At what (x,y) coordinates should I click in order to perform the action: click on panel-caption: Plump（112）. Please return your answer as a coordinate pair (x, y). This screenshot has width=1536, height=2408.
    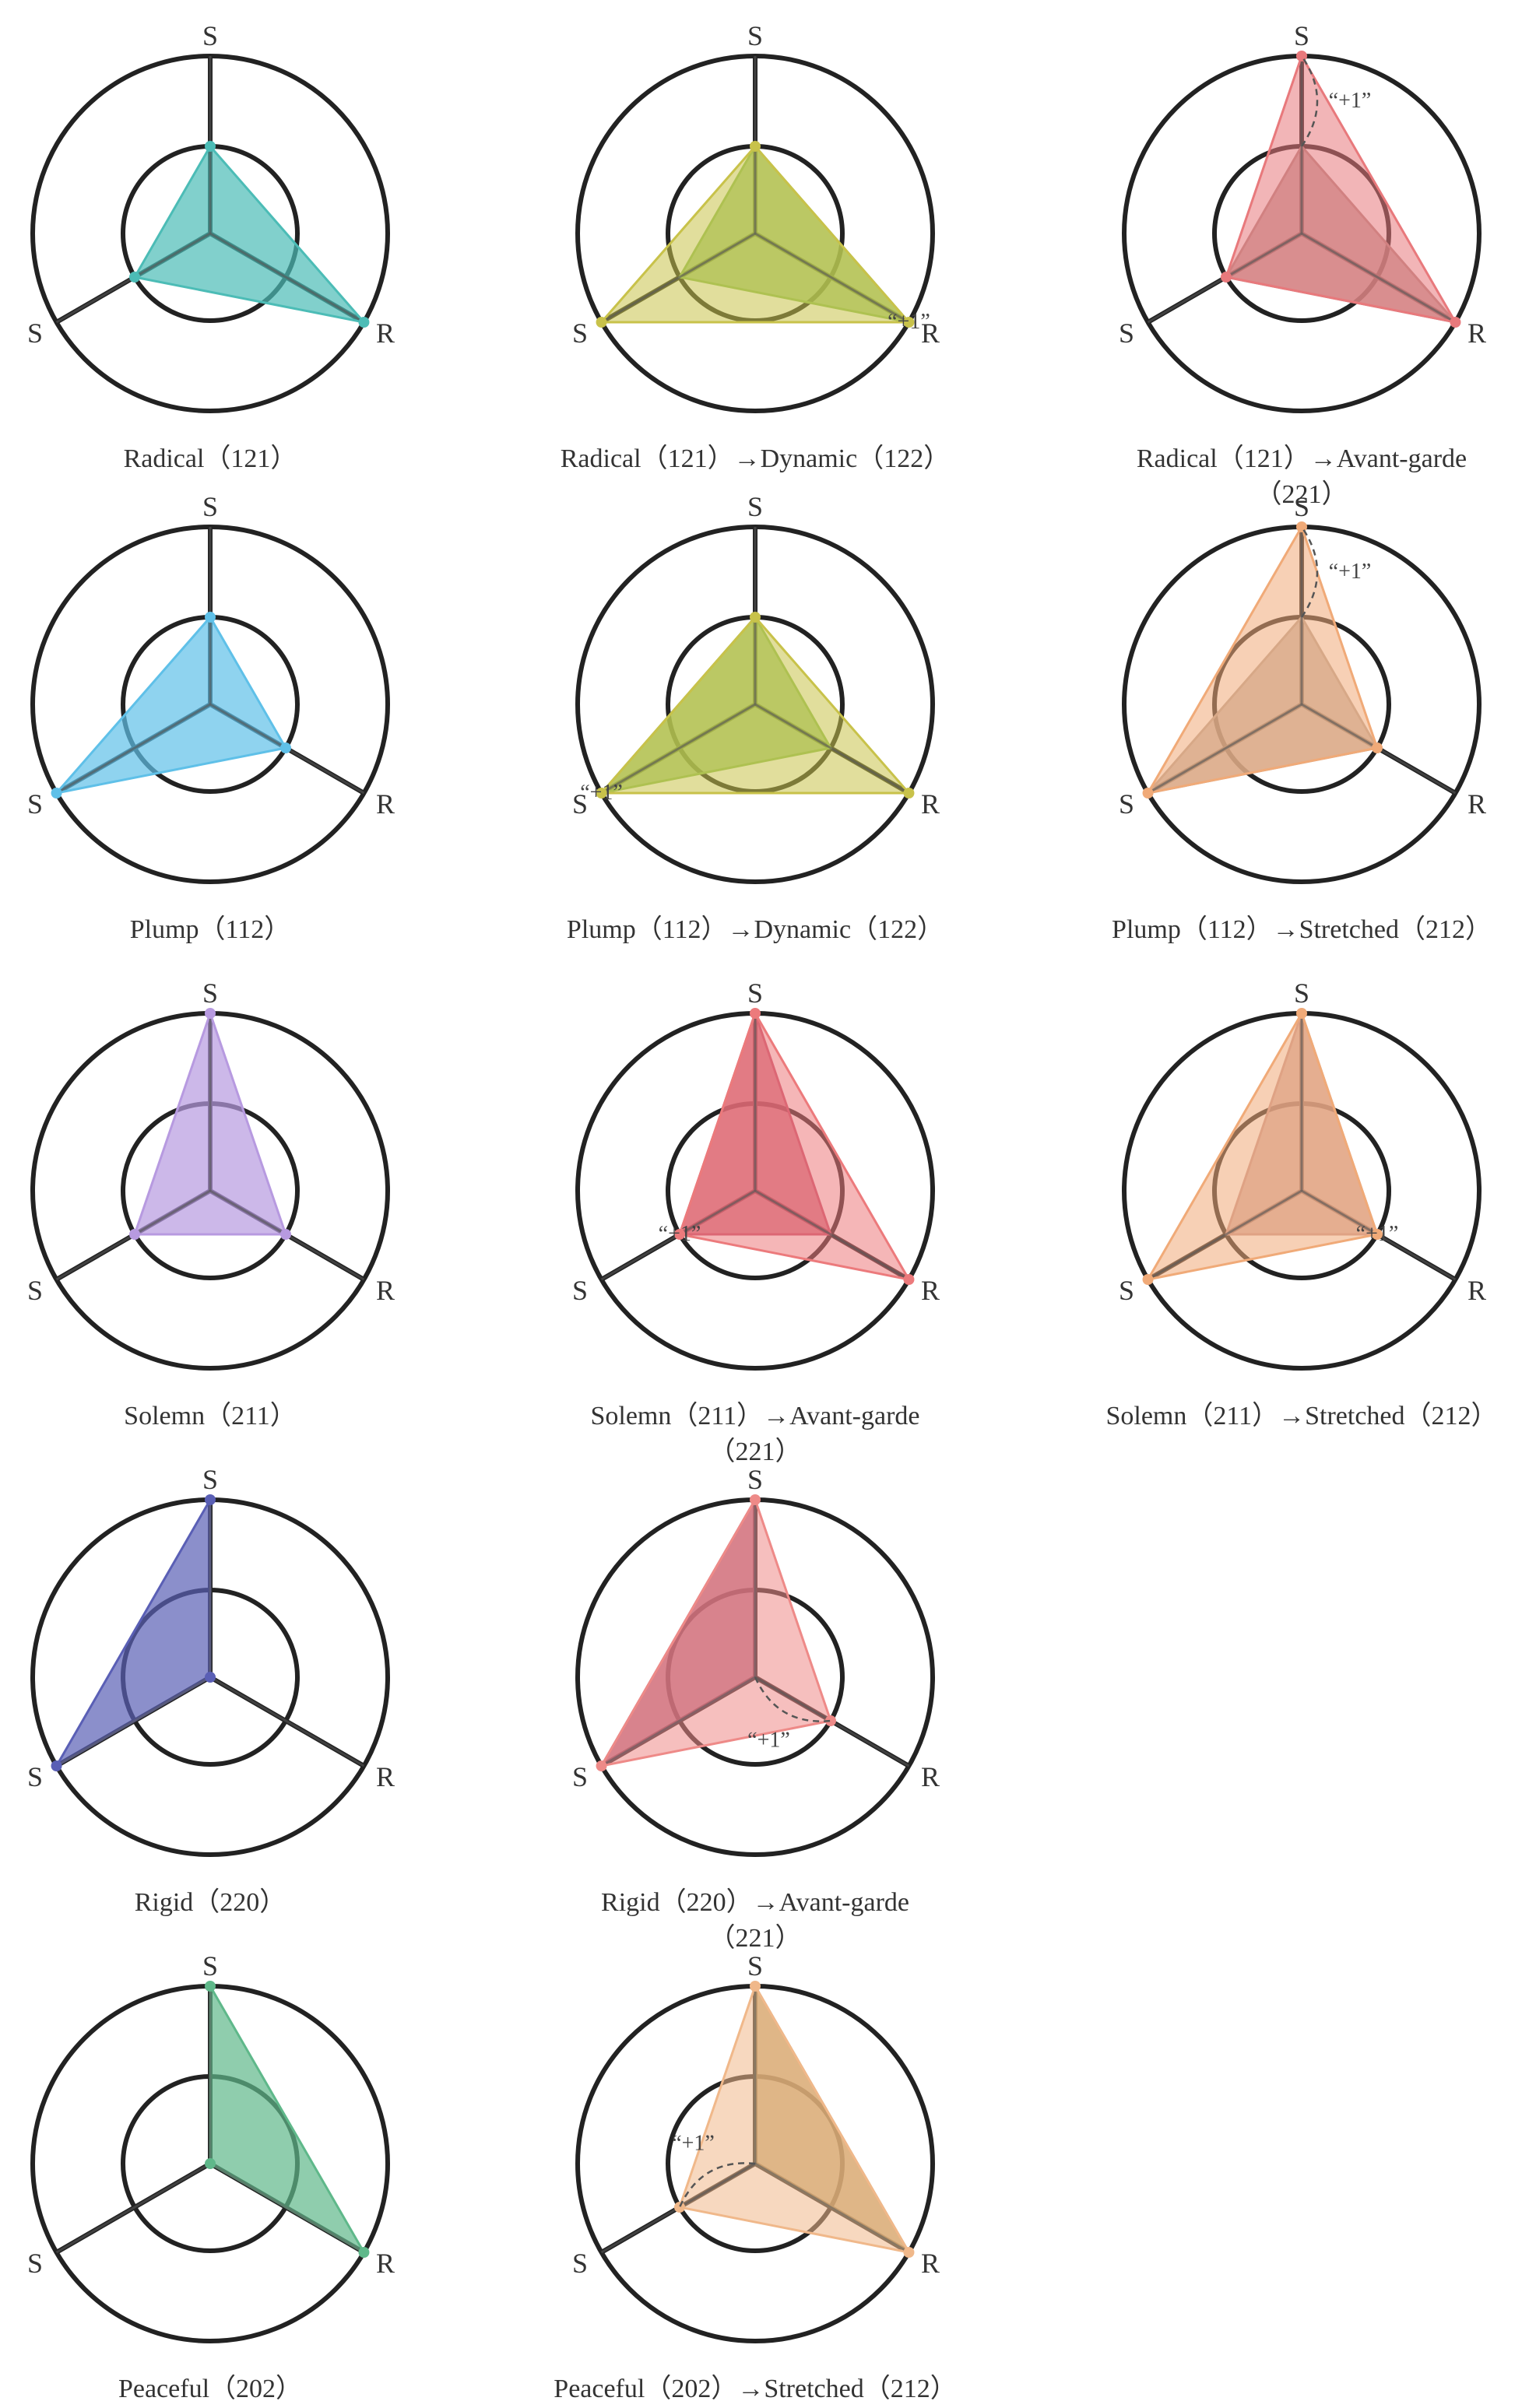
    Looking at the image, I should click on (210, 929).